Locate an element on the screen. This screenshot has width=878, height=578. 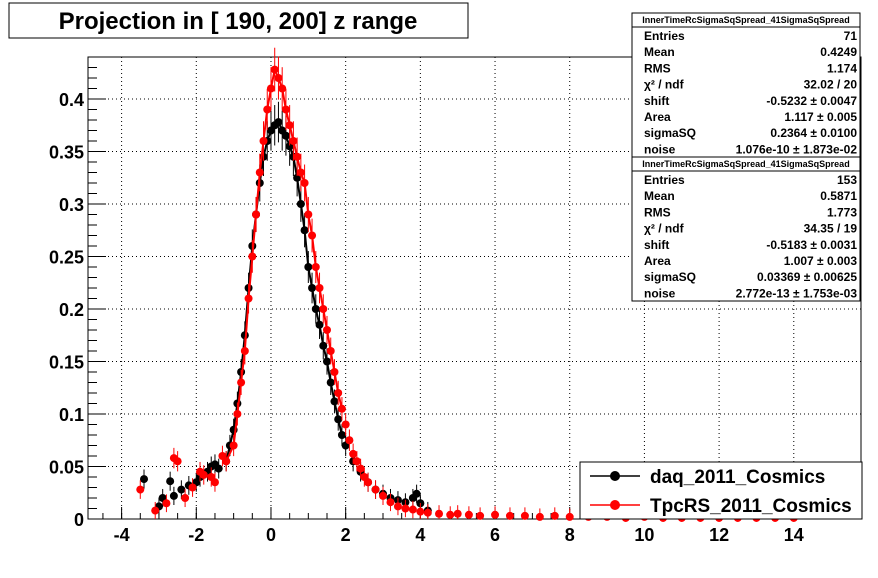
stats-row-value: 32.02 / 20 is located at coordinates (831, 85).